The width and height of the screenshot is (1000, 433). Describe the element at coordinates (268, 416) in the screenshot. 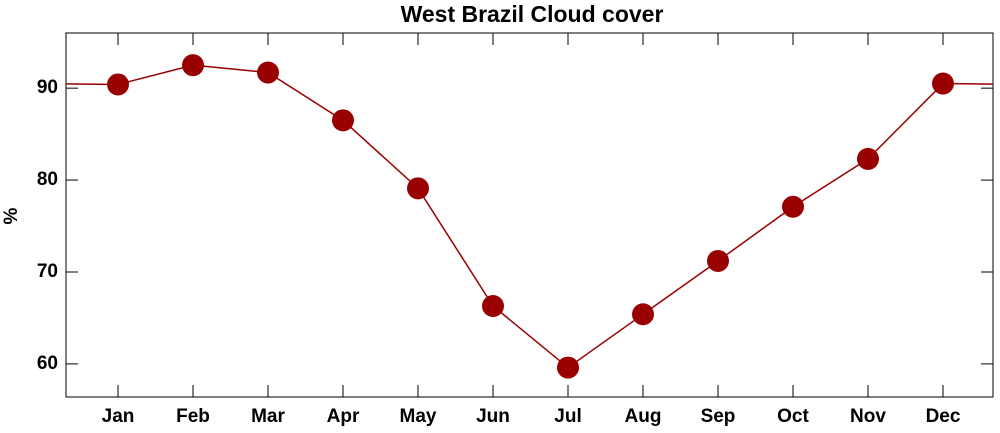

I see `x-tick-label: Mar` at that location.